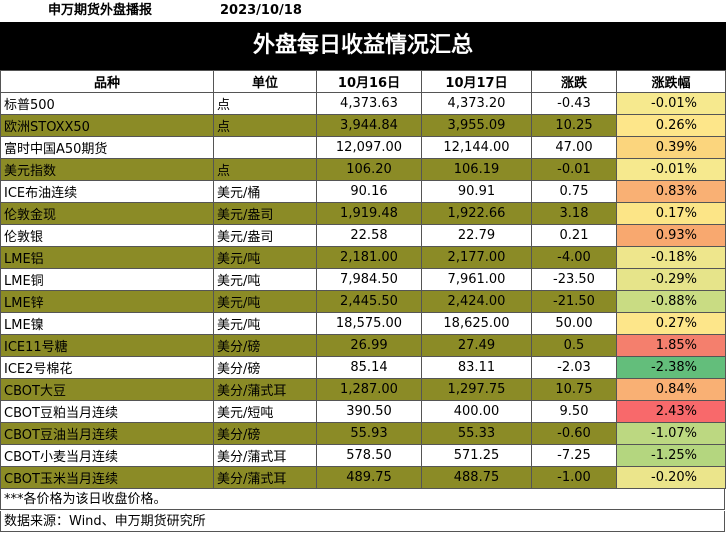 The height and width of the screenshot is (533, 726). What do you see at coordinates (574, 169) in the screenshot?
I see `cell-change: -0.01` at bounding box center [574, 169].